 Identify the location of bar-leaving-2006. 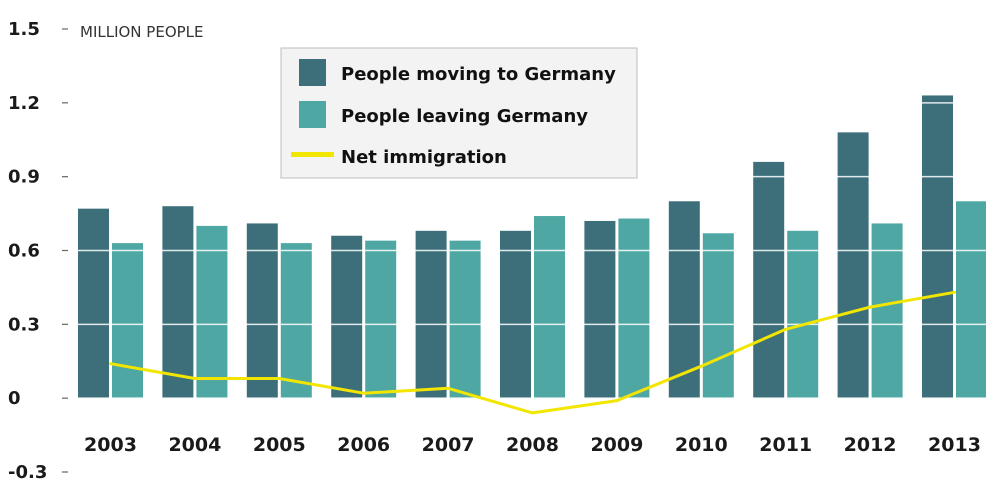
(381, 319).